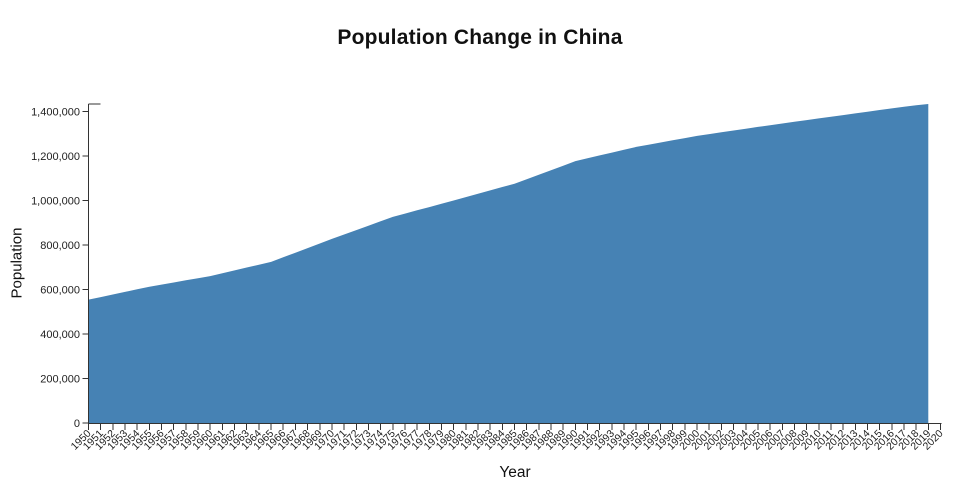  Describe the element at coordinates (17, 263) in the screenshot. I see `y-axis-title: Population` at that location.